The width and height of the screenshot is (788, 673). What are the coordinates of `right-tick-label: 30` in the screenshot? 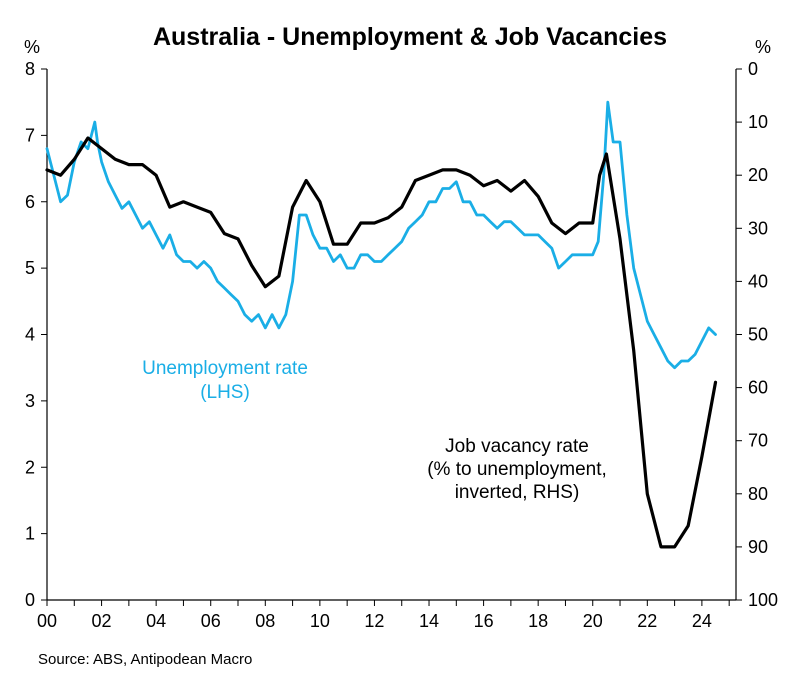 It's located at (758, 228).